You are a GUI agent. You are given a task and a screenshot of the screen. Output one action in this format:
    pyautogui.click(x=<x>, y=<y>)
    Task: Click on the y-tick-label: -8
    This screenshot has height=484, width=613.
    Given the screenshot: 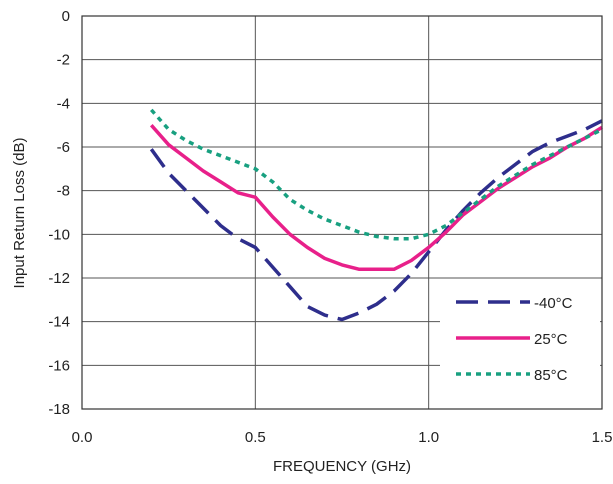 What is the action you would take?
    pyautogui.click(x=63, y=191)
    